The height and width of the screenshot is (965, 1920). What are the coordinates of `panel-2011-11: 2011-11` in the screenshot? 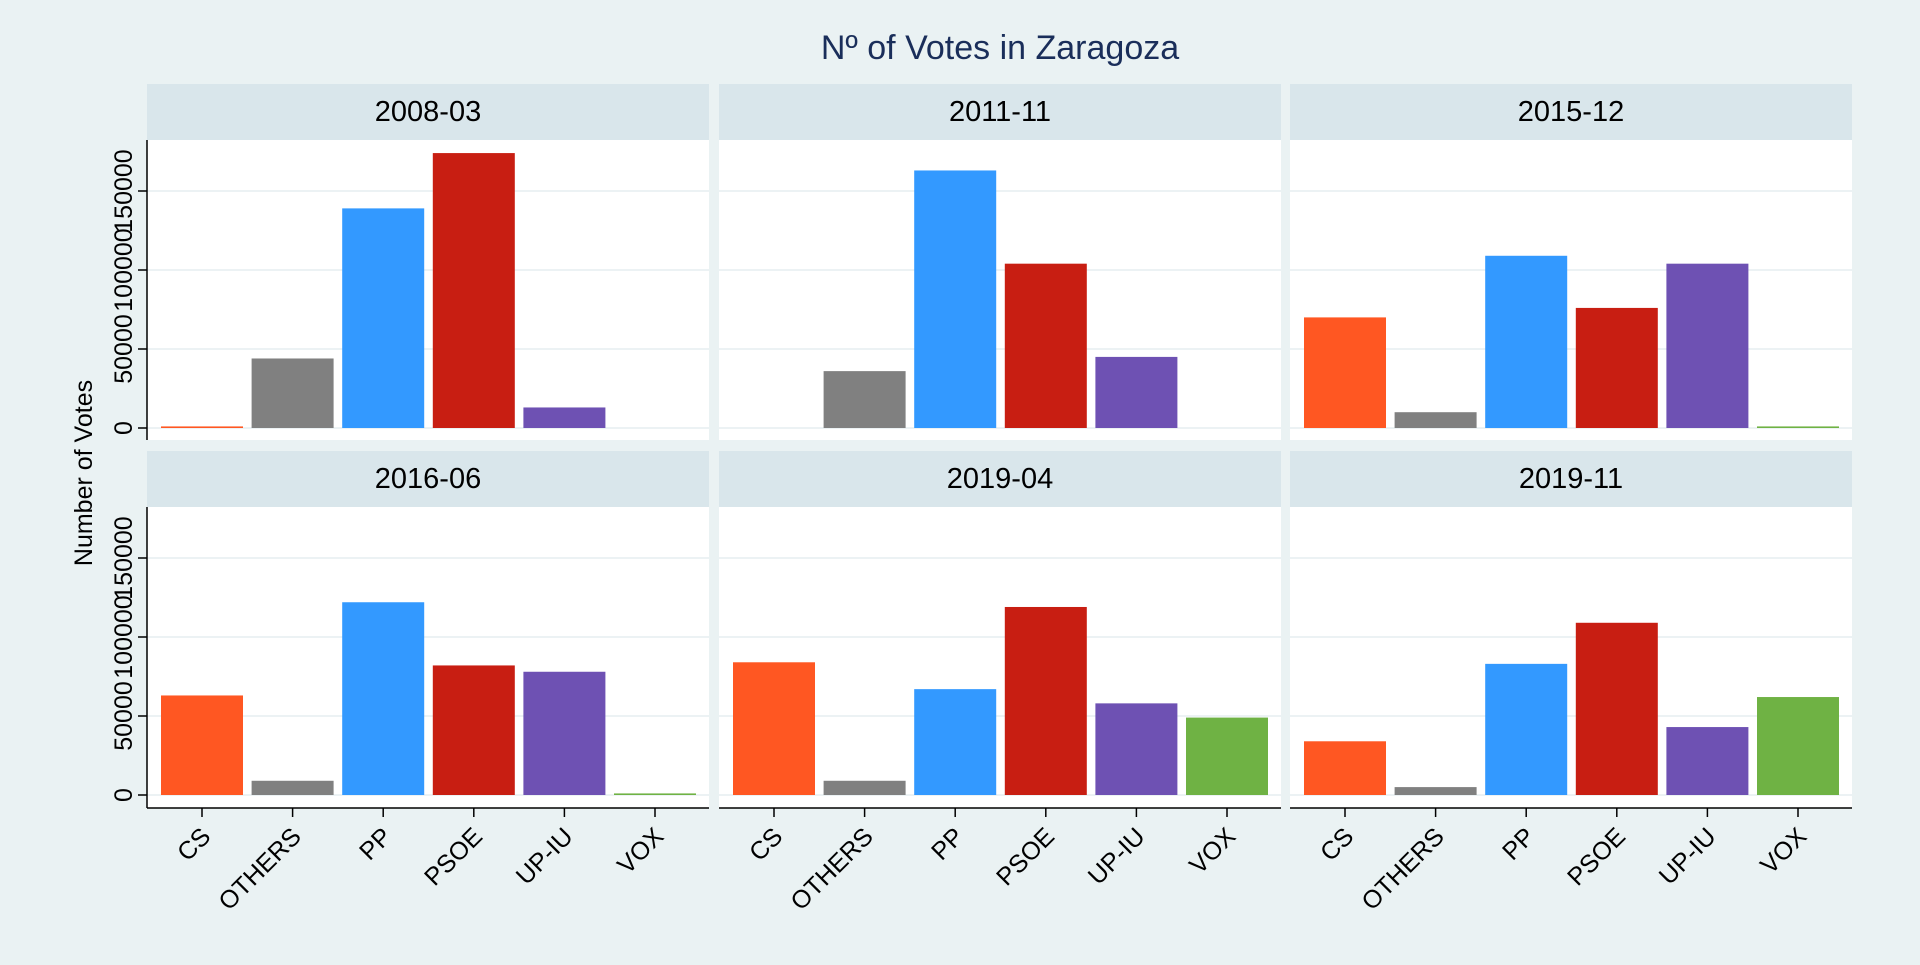 It's located at (1000, 262).